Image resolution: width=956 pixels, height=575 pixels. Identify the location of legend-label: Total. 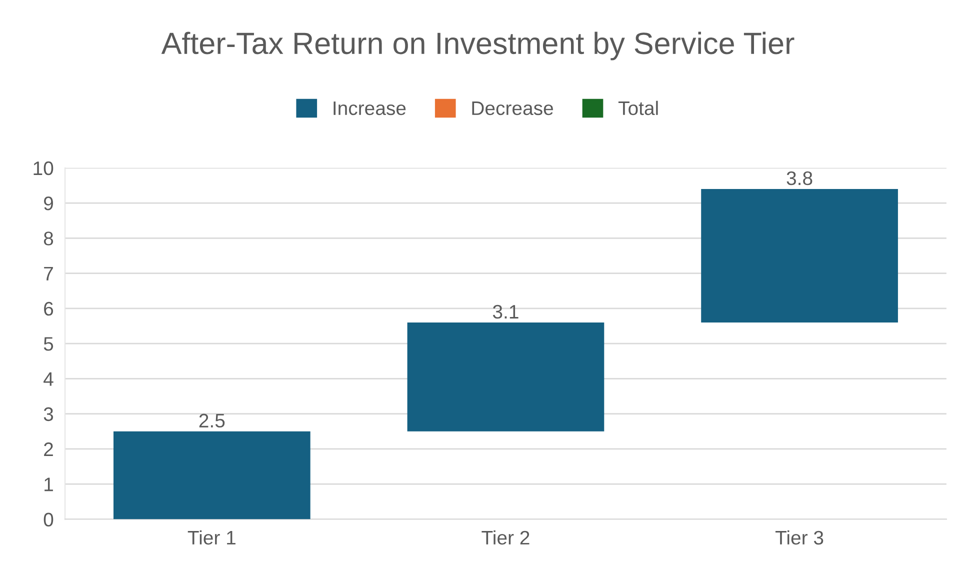
(638, 108).